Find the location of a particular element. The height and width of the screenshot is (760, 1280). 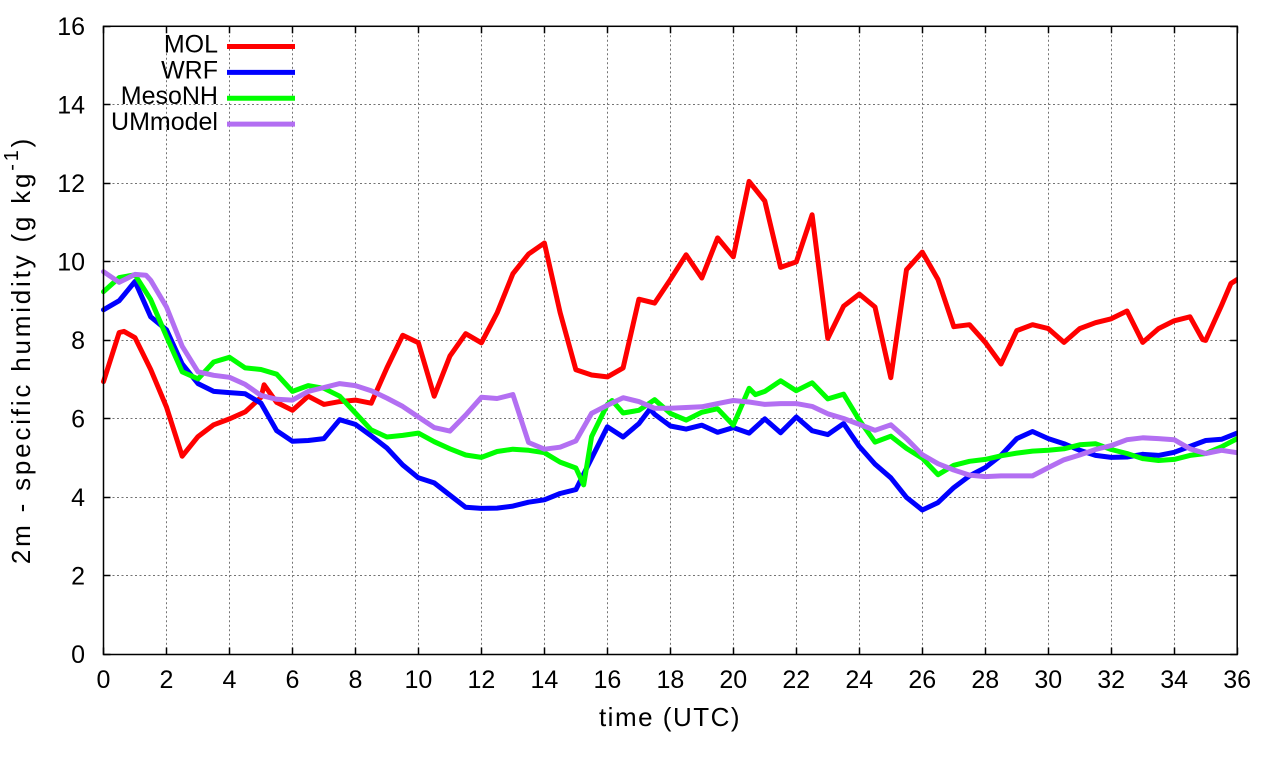

svg-text: MesoNH is located at coordinates (169, 96).